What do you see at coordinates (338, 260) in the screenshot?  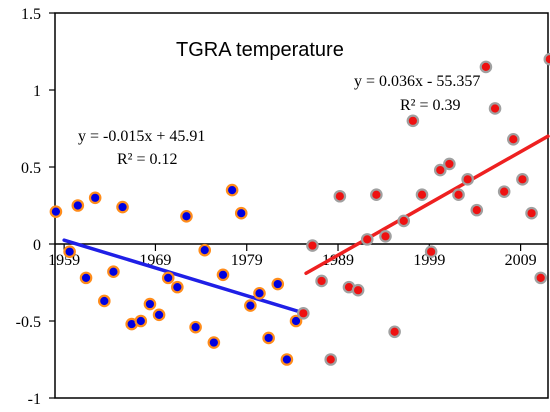 I see `x-tick-label: 1989` at bounding box center [338, 260].